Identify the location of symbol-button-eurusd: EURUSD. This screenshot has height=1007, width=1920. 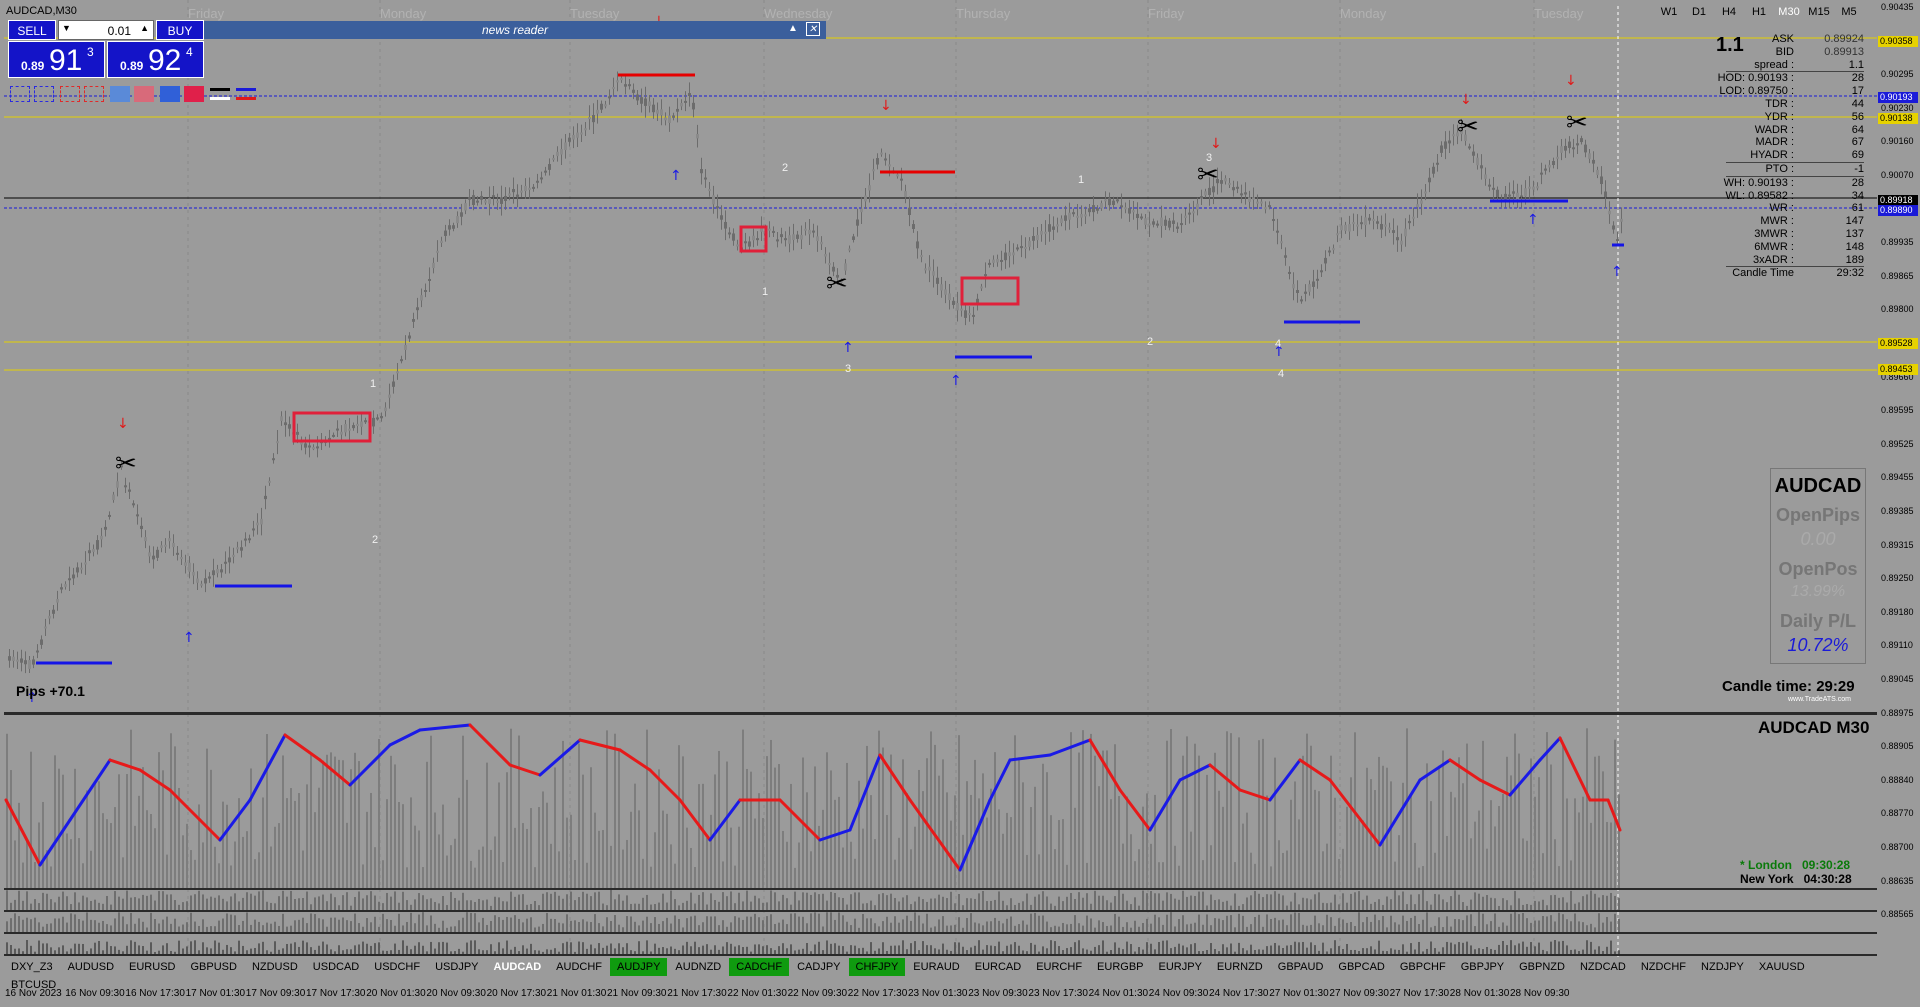
(152, 967).